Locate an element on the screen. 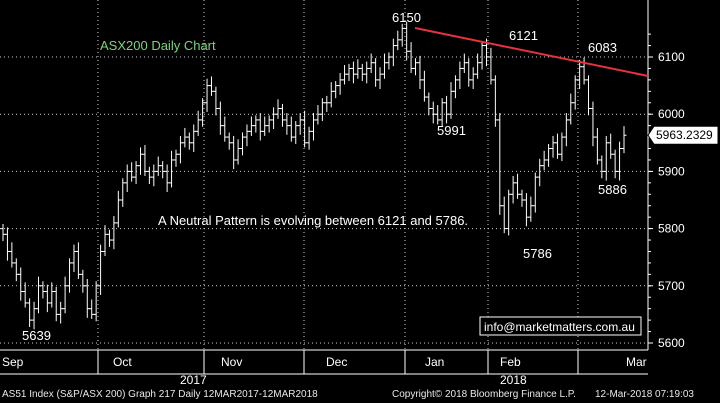 Image resolution: width=720 pixels, height=403 pixels. x-month-label: Oct is located at coordinates (122, 362).